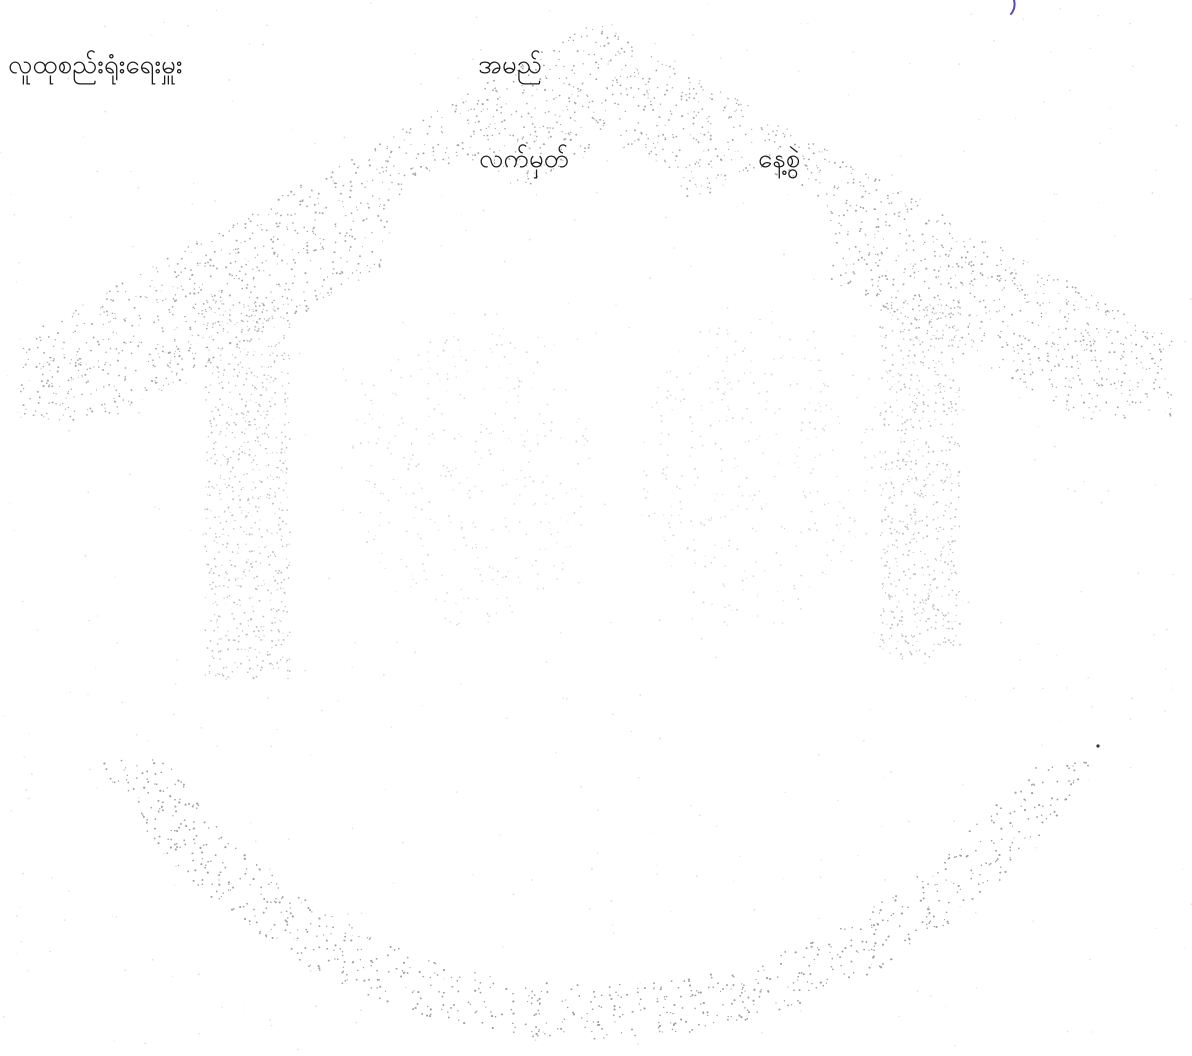 The height and width of the screenshot is (1056, 1192). Describe the element at coordinates (95, 65) in the screenshot. I see `organization-officer-label: လူထုစည်းရုံးရေးမှူး` at that location.